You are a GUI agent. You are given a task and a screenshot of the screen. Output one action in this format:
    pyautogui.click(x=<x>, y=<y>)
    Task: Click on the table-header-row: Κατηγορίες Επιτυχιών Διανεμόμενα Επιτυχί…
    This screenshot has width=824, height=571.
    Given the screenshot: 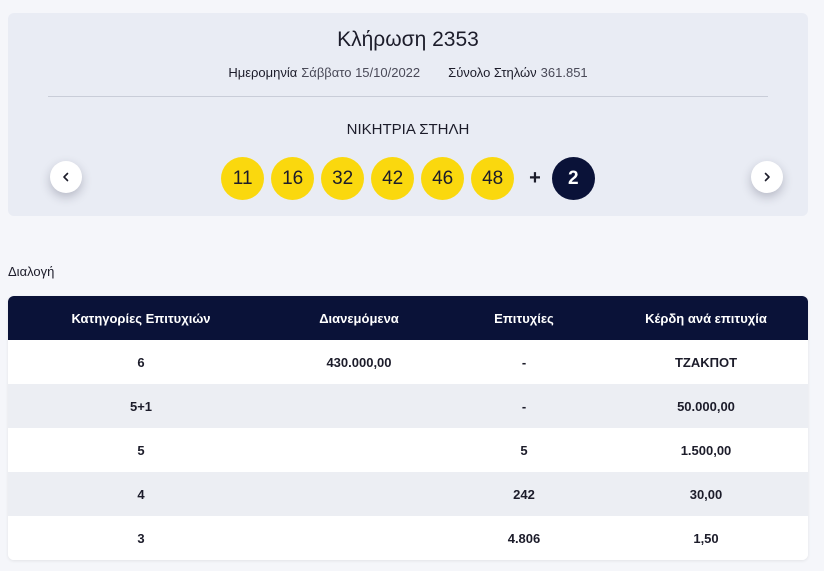 What is the action you would take?
    pyautogui.click(x=408, y=318)
    